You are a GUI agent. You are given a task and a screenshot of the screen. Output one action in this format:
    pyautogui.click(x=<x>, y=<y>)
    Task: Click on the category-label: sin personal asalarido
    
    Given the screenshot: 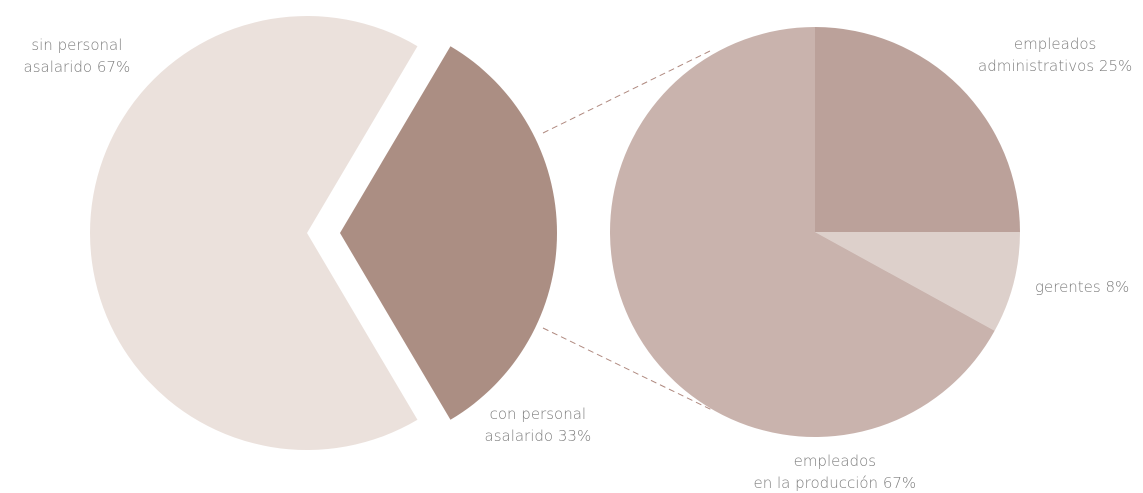 What is the action you would take?
    pyautogui.click(x=73, y=56)
    